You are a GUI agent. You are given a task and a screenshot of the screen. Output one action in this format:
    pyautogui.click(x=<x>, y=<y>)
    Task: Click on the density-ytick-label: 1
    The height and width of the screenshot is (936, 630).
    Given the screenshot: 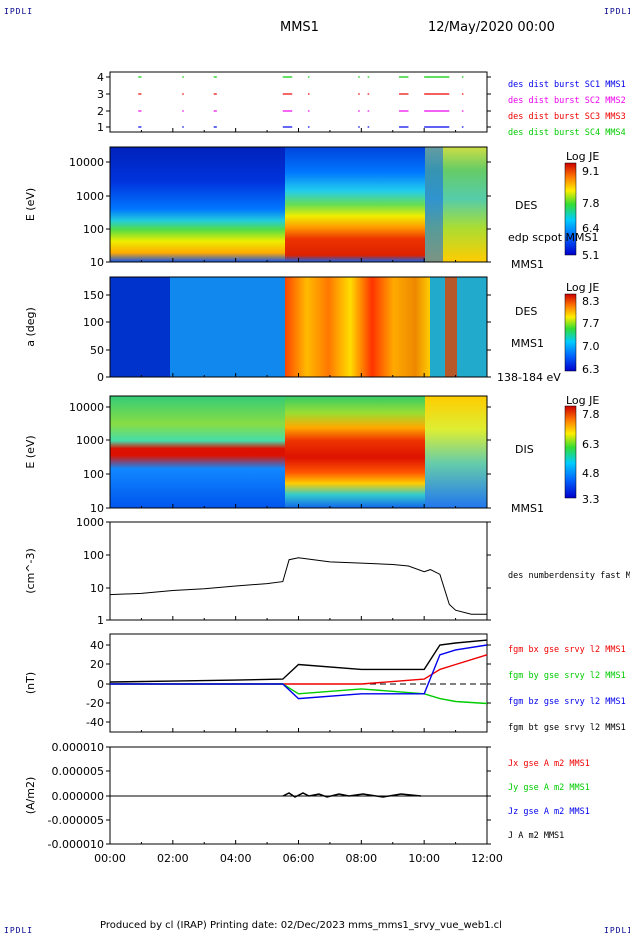 What is the action you would take?
    pyautogui.click(x=100, y=620)
    